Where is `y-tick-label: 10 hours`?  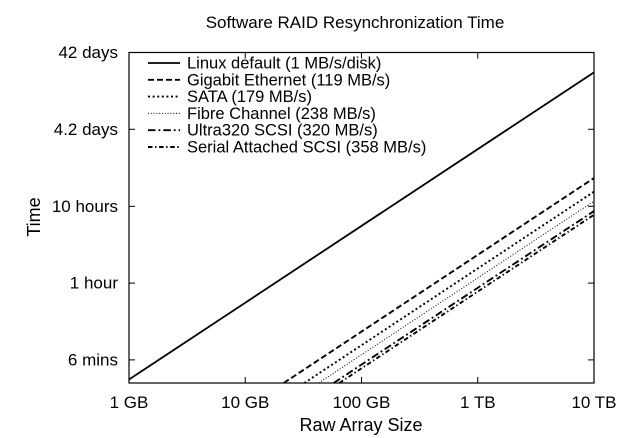 y-tick-label: 10 hours is located at coordinates (85, 206).